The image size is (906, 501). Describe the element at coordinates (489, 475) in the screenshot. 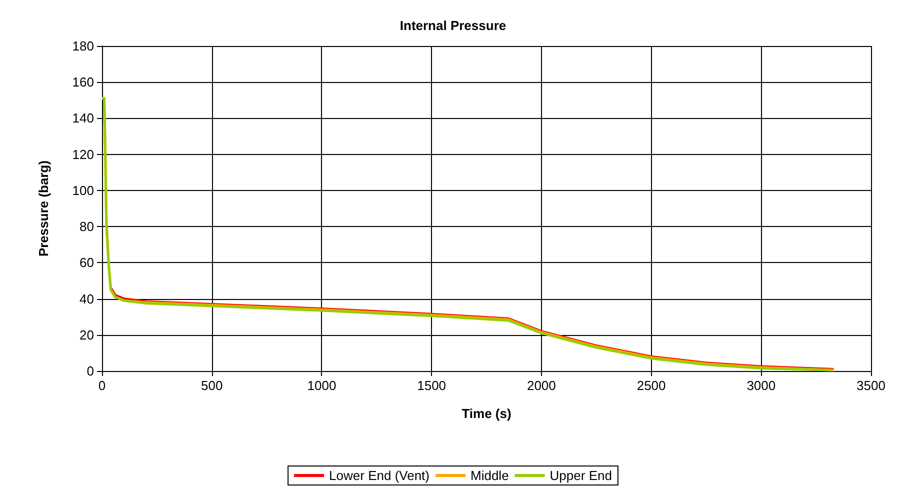

I see `legend-label: Middle` at that location.